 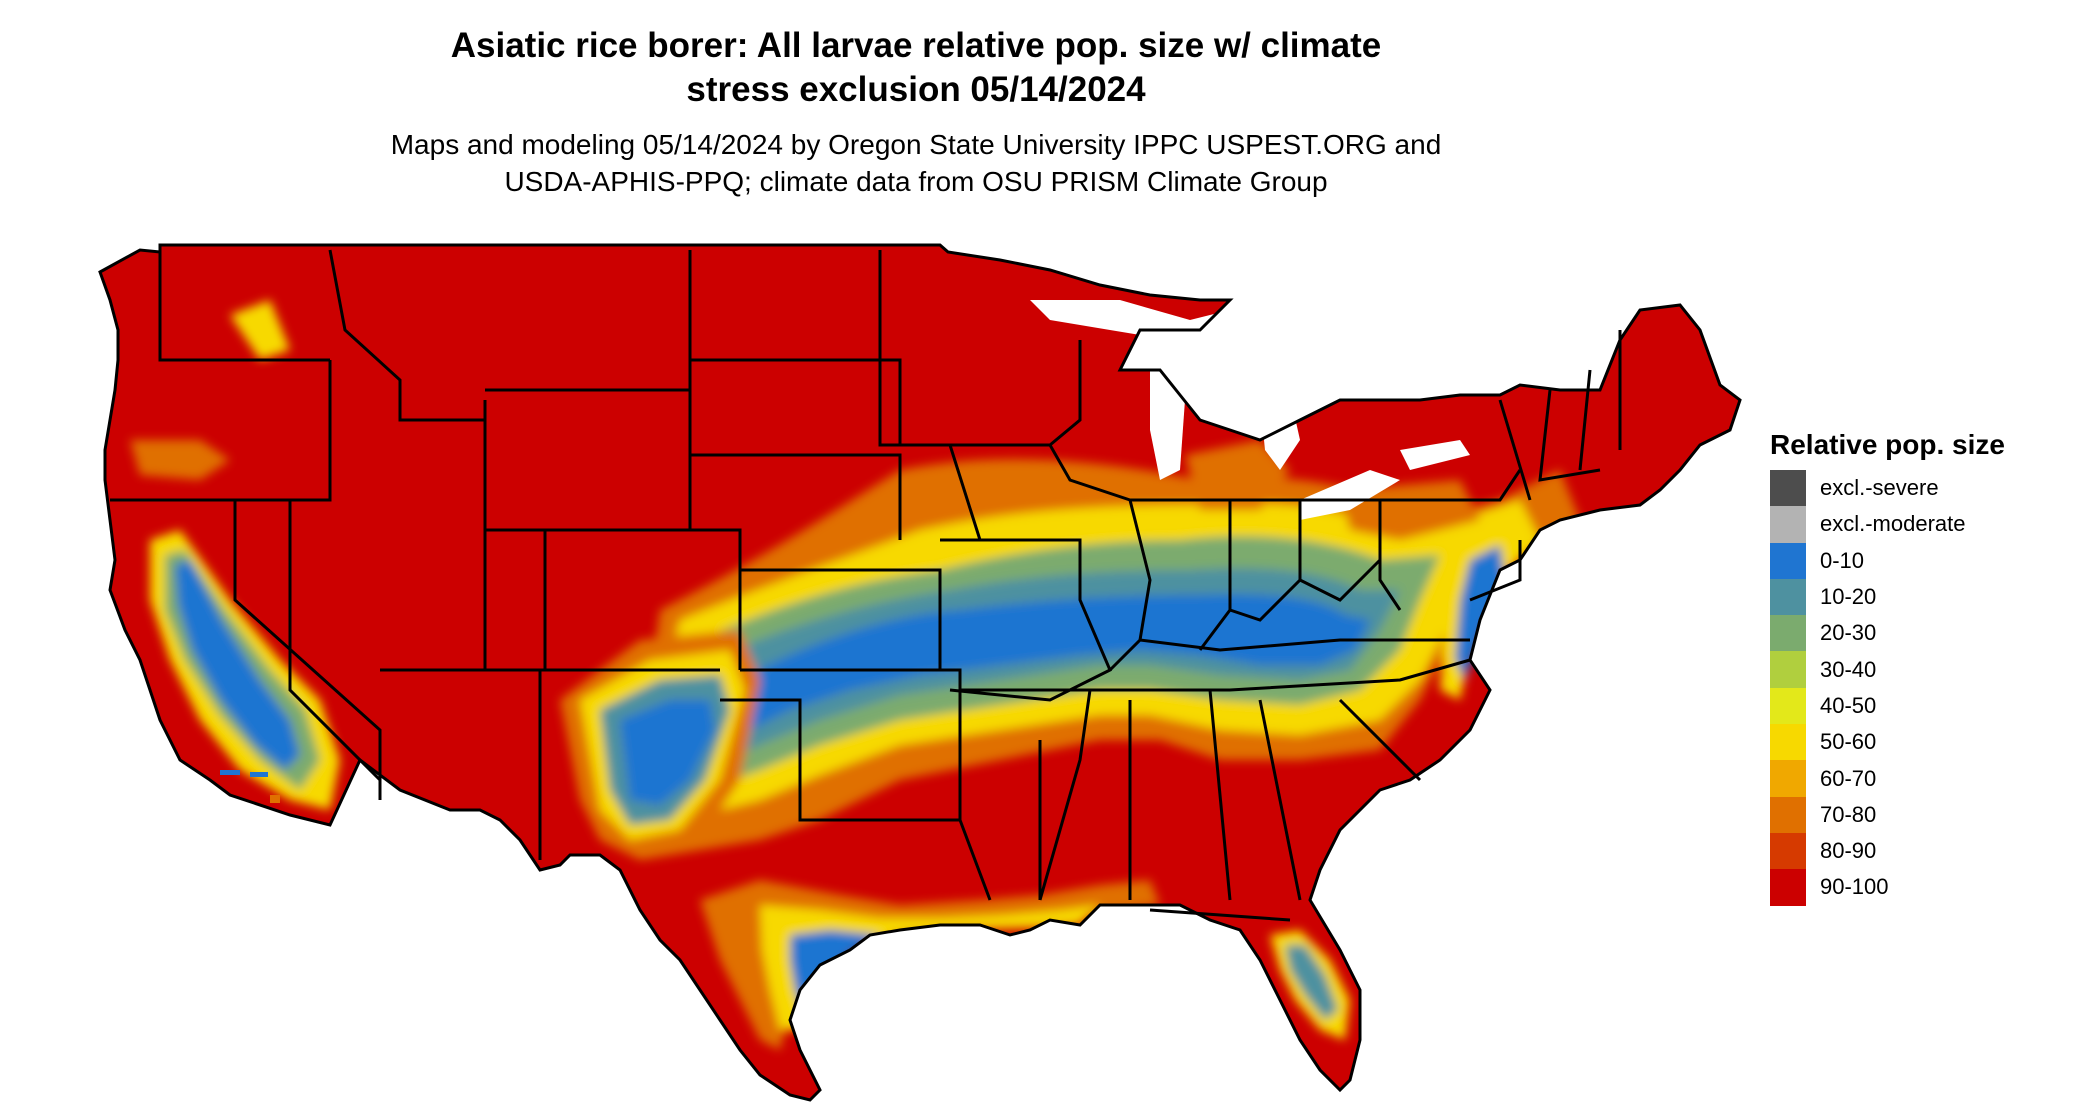 I want to click on legend-label: 30-40, so click(x=1848, y=669).